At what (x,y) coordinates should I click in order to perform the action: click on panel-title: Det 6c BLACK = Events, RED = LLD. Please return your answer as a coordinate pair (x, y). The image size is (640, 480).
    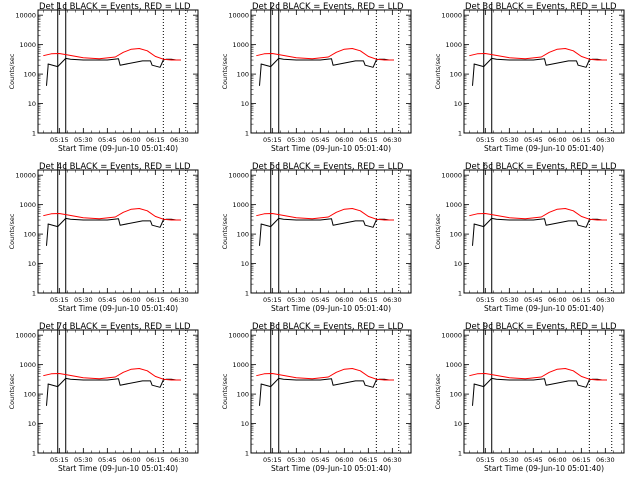
    Looking at the image, I should click on (541, 167).